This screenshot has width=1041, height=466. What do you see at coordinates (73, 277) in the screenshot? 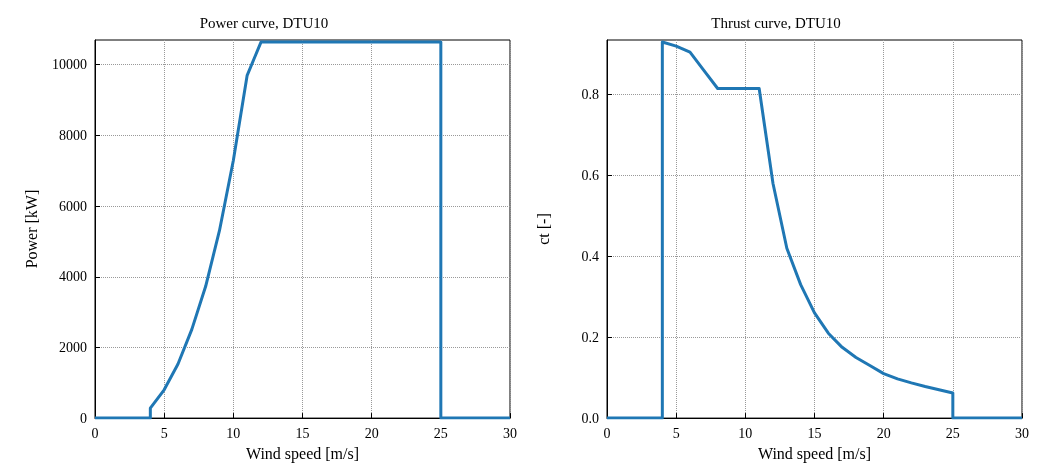
I see `y-tick-label: 4000` at bounding box center [73, 277].